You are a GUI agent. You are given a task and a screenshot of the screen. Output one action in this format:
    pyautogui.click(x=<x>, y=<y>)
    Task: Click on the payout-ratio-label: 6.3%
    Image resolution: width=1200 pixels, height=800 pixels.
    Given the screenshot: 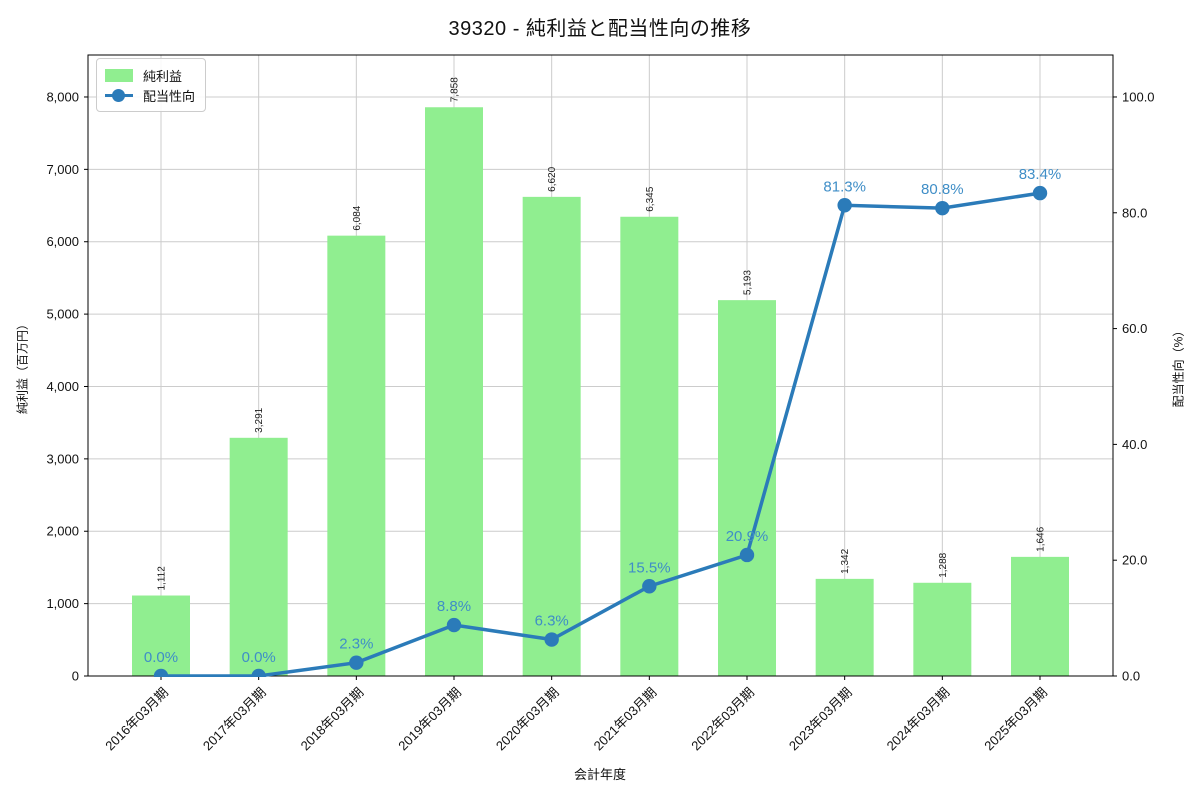 What is the action you would take?
    pyautogui.click(x=552, y=621)
    